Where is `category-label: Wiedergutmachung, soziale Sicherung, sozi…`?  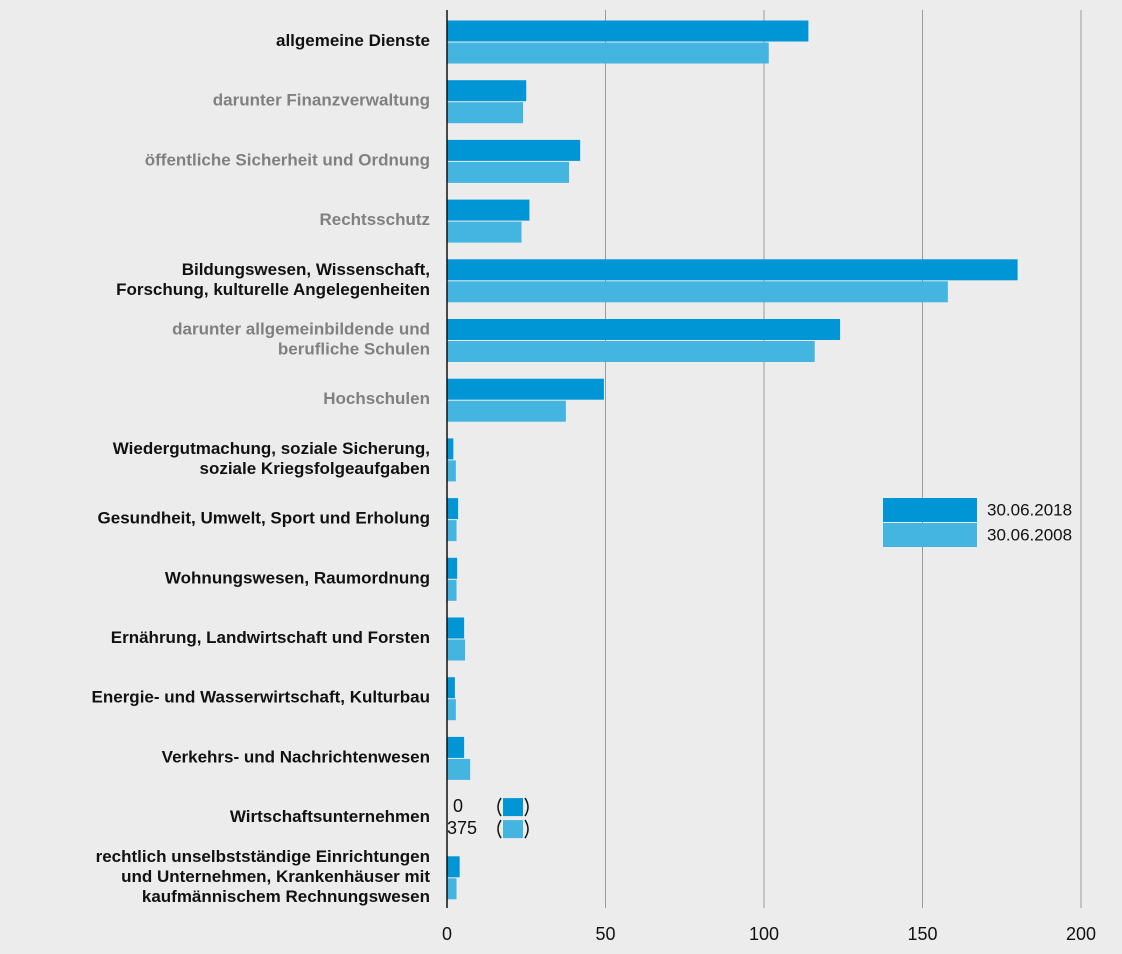 category-label: Wiedergutmachung, soziale Sicherung, sozi… is located at coordinates (271, 458).